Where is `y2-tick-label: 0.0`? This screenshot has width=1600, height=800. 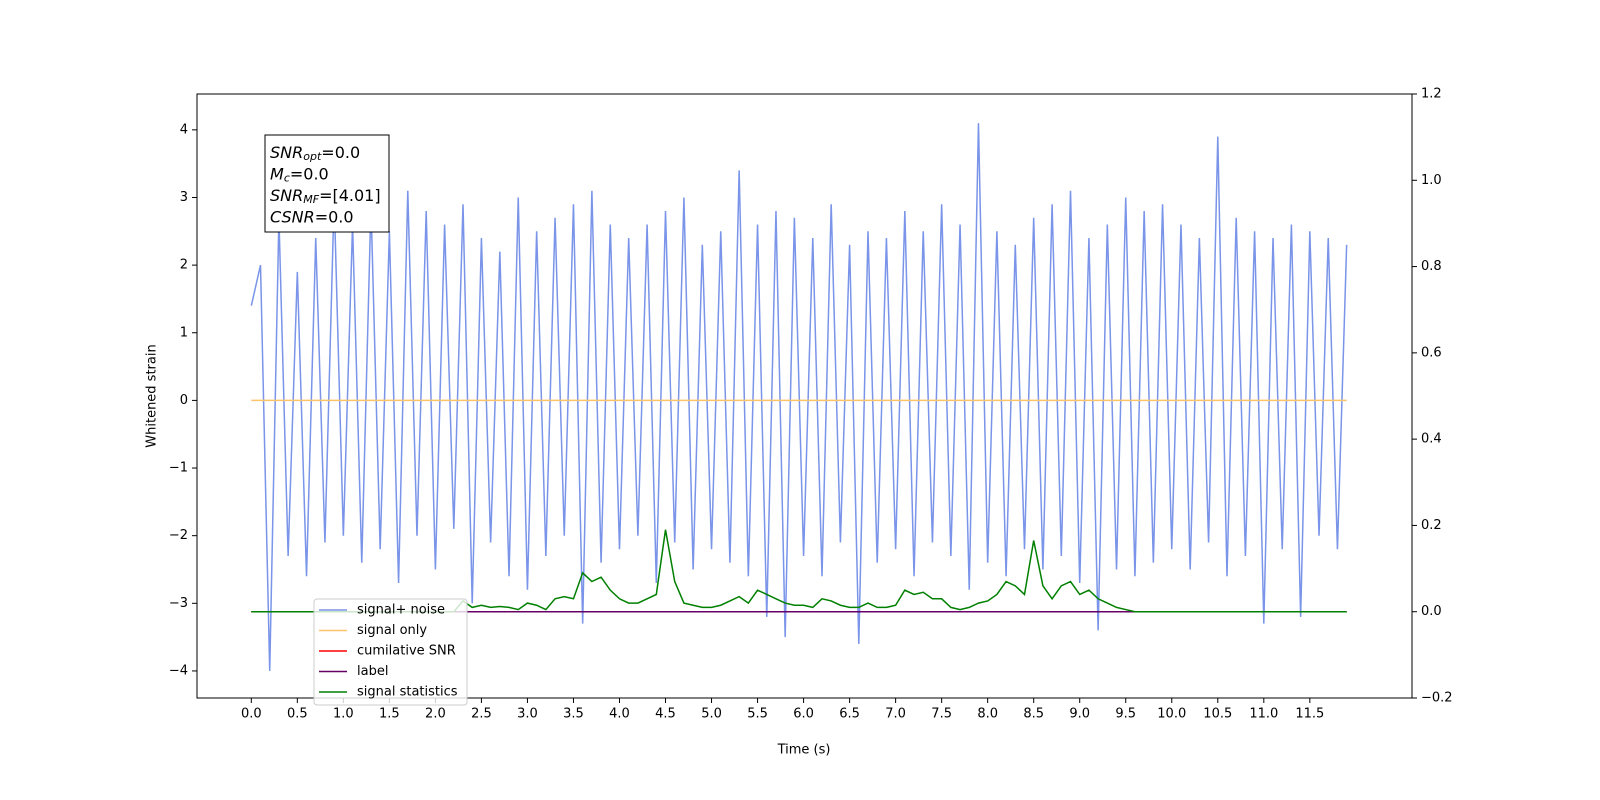
y2-tick-label: 0.0 is located at coordinates (1431, 611).